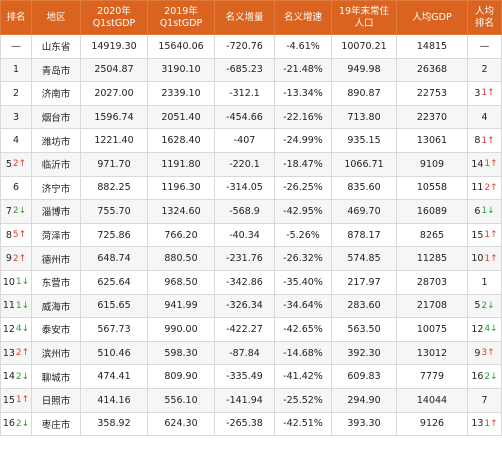  What do you see at coordinates (432, 329) in the screenshot?
I see `per-capita-gdp-cell: 10075` at bounding box center [432, 329].